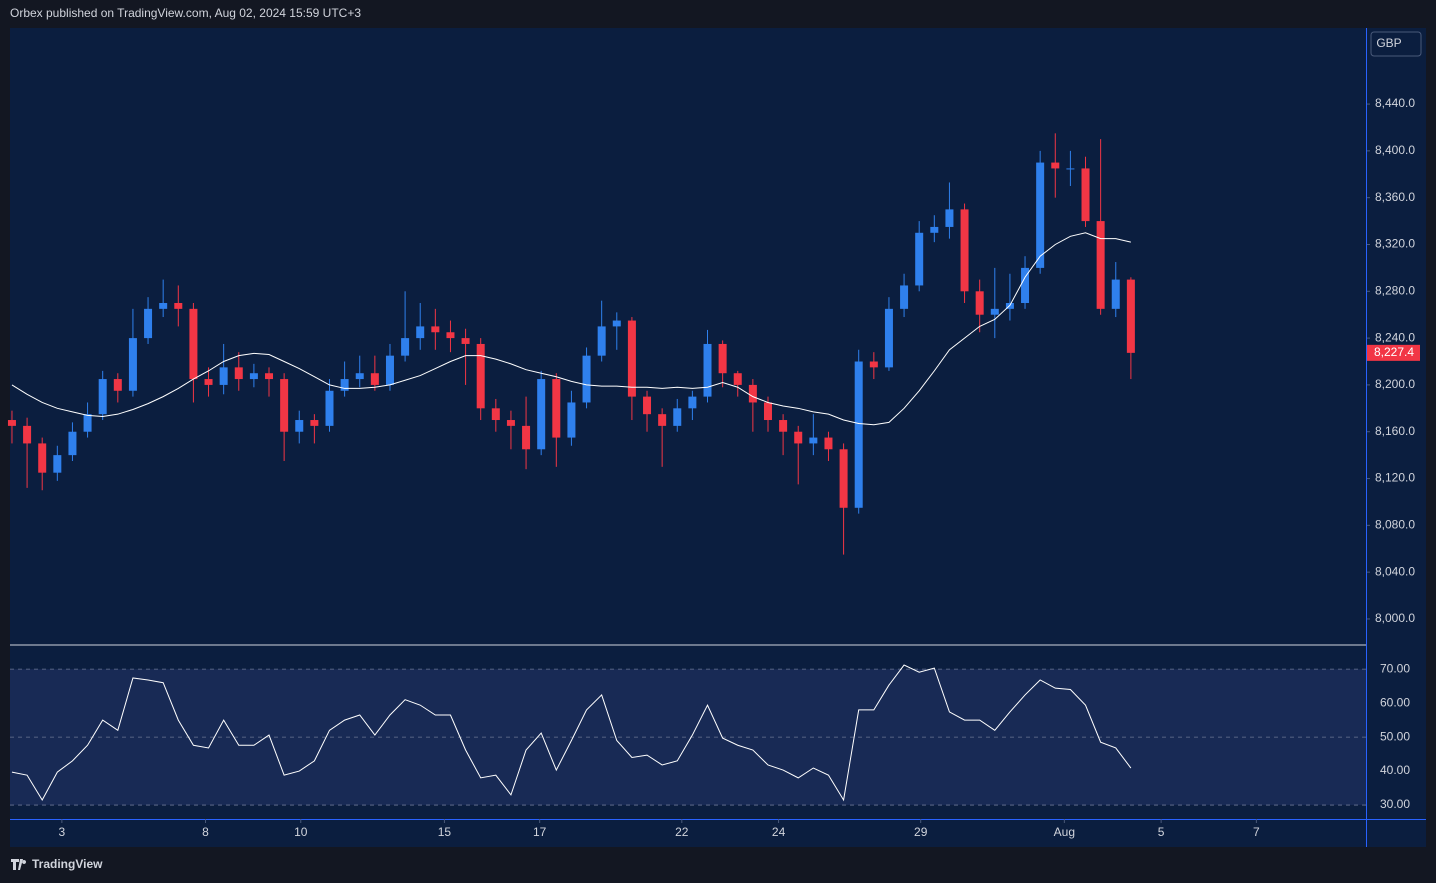  Describe the element at coordinates (205, 832) in the screenshot. I see `x-tick-label: 8` at that location.